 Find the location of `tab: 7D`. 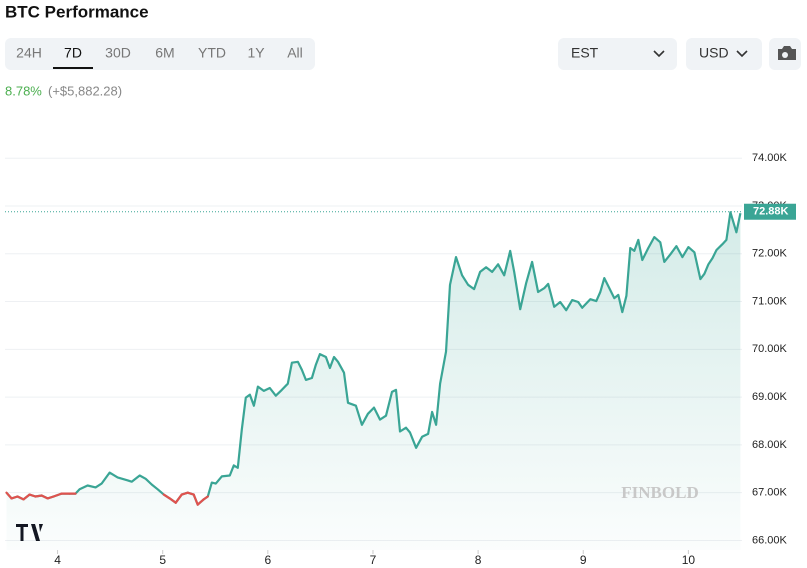

tab: 7D is located at coordinates (73, 57).